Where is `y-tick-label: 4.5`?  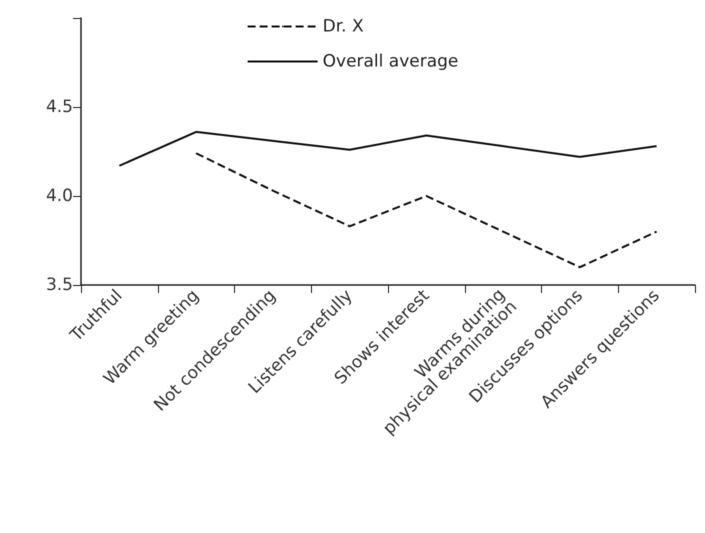
y-tick-label: 4.5 is located at coordinates (59, 107).